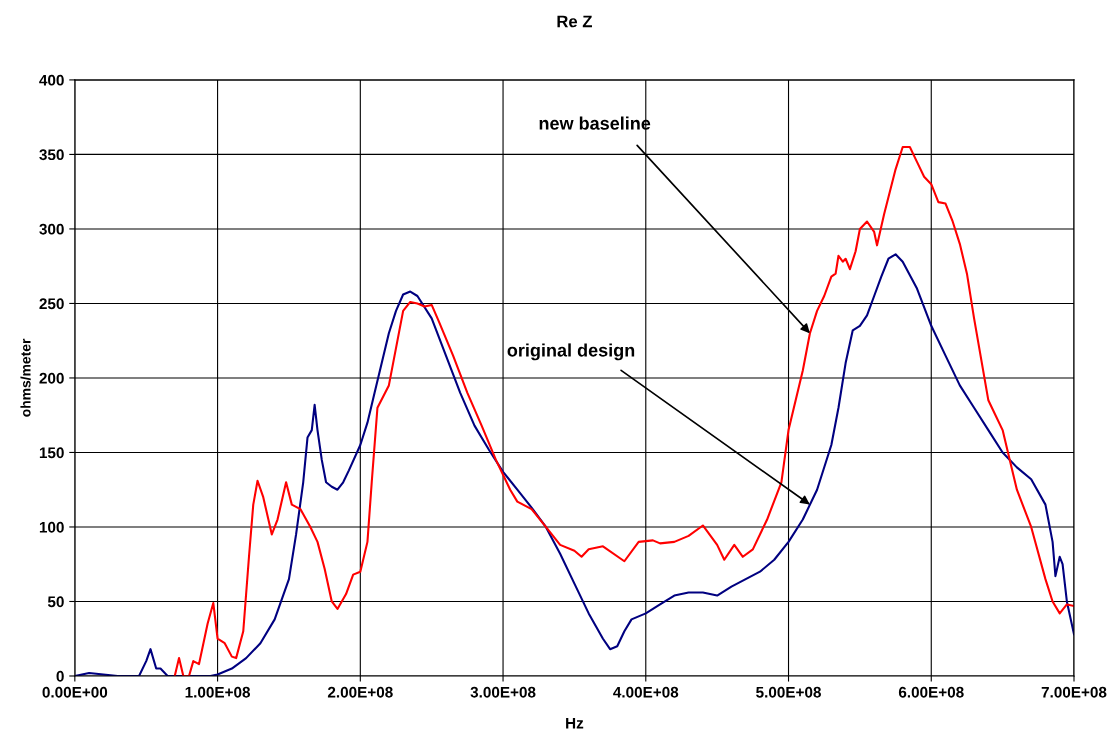  I want to click on y-tick-label: 200, so click(51, 378).